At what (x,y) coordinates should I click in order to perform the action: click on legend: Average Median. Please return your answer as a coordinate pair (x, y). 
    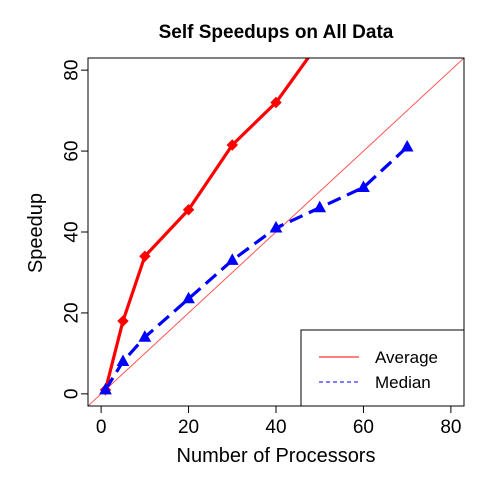
    Looking at the image, I should click on (382, 368).